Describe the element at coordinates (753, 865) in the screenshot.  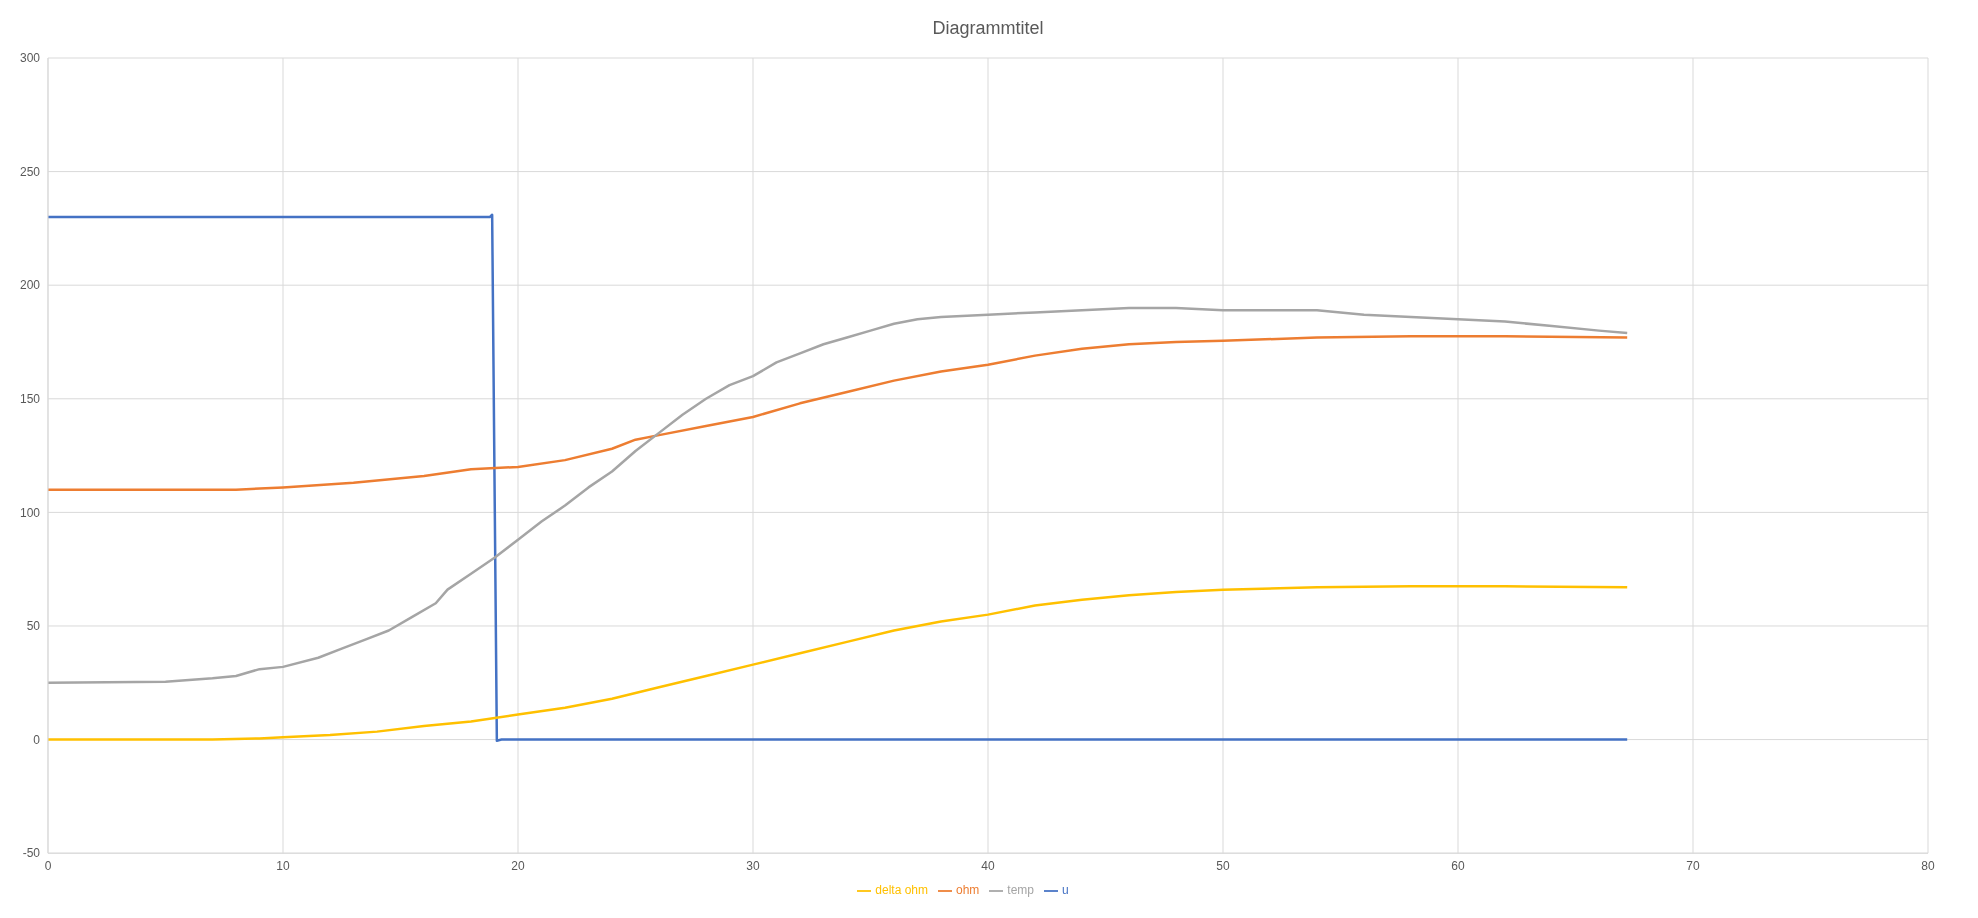
I see `x-tick-label: 30` at that location.